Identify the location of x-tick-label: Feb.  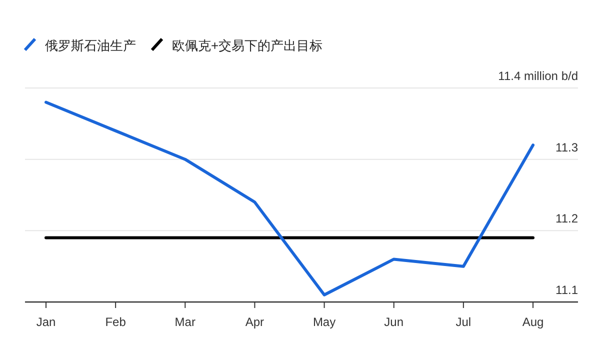
(115, 322).